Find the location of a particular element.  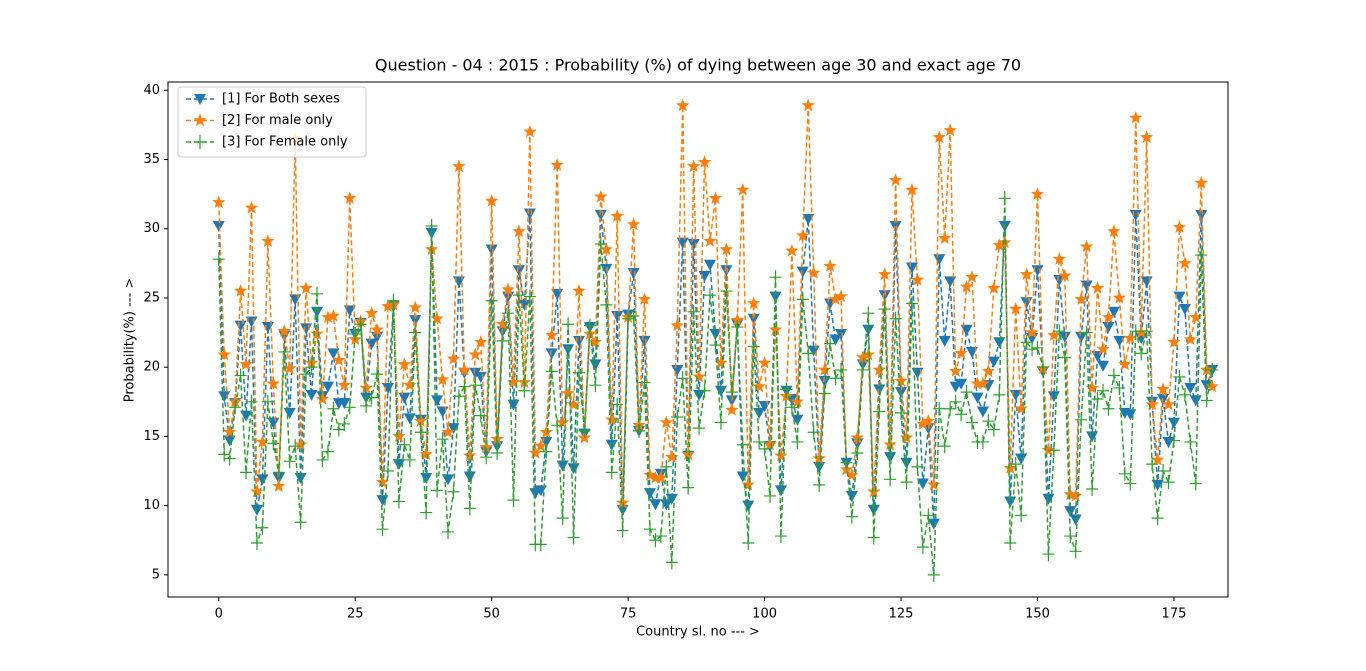

y-tick-label: 10 is located at coordinates (151, 505).